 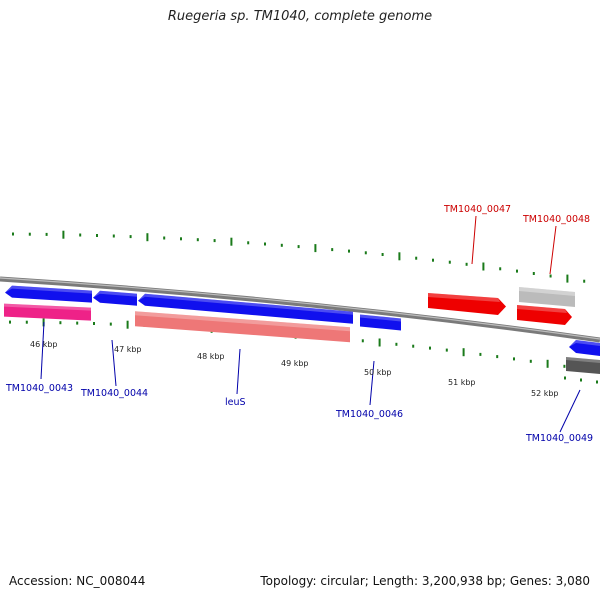 What do you see at coordinates (295, 363) in the screenshot?
I see `scale-tick-label: 49 kbp` at bounding box center [295, 363].